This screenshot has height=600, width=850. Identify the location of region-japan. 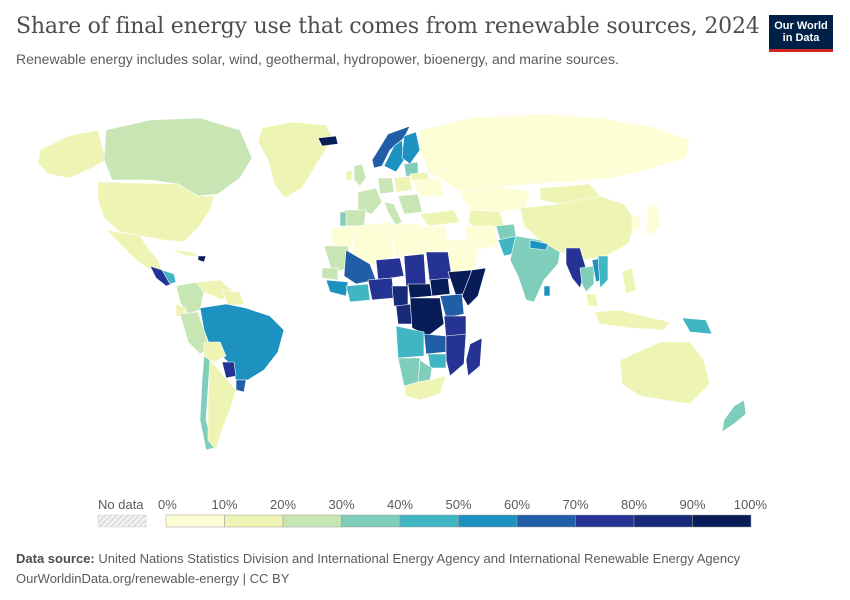
(653, 220).